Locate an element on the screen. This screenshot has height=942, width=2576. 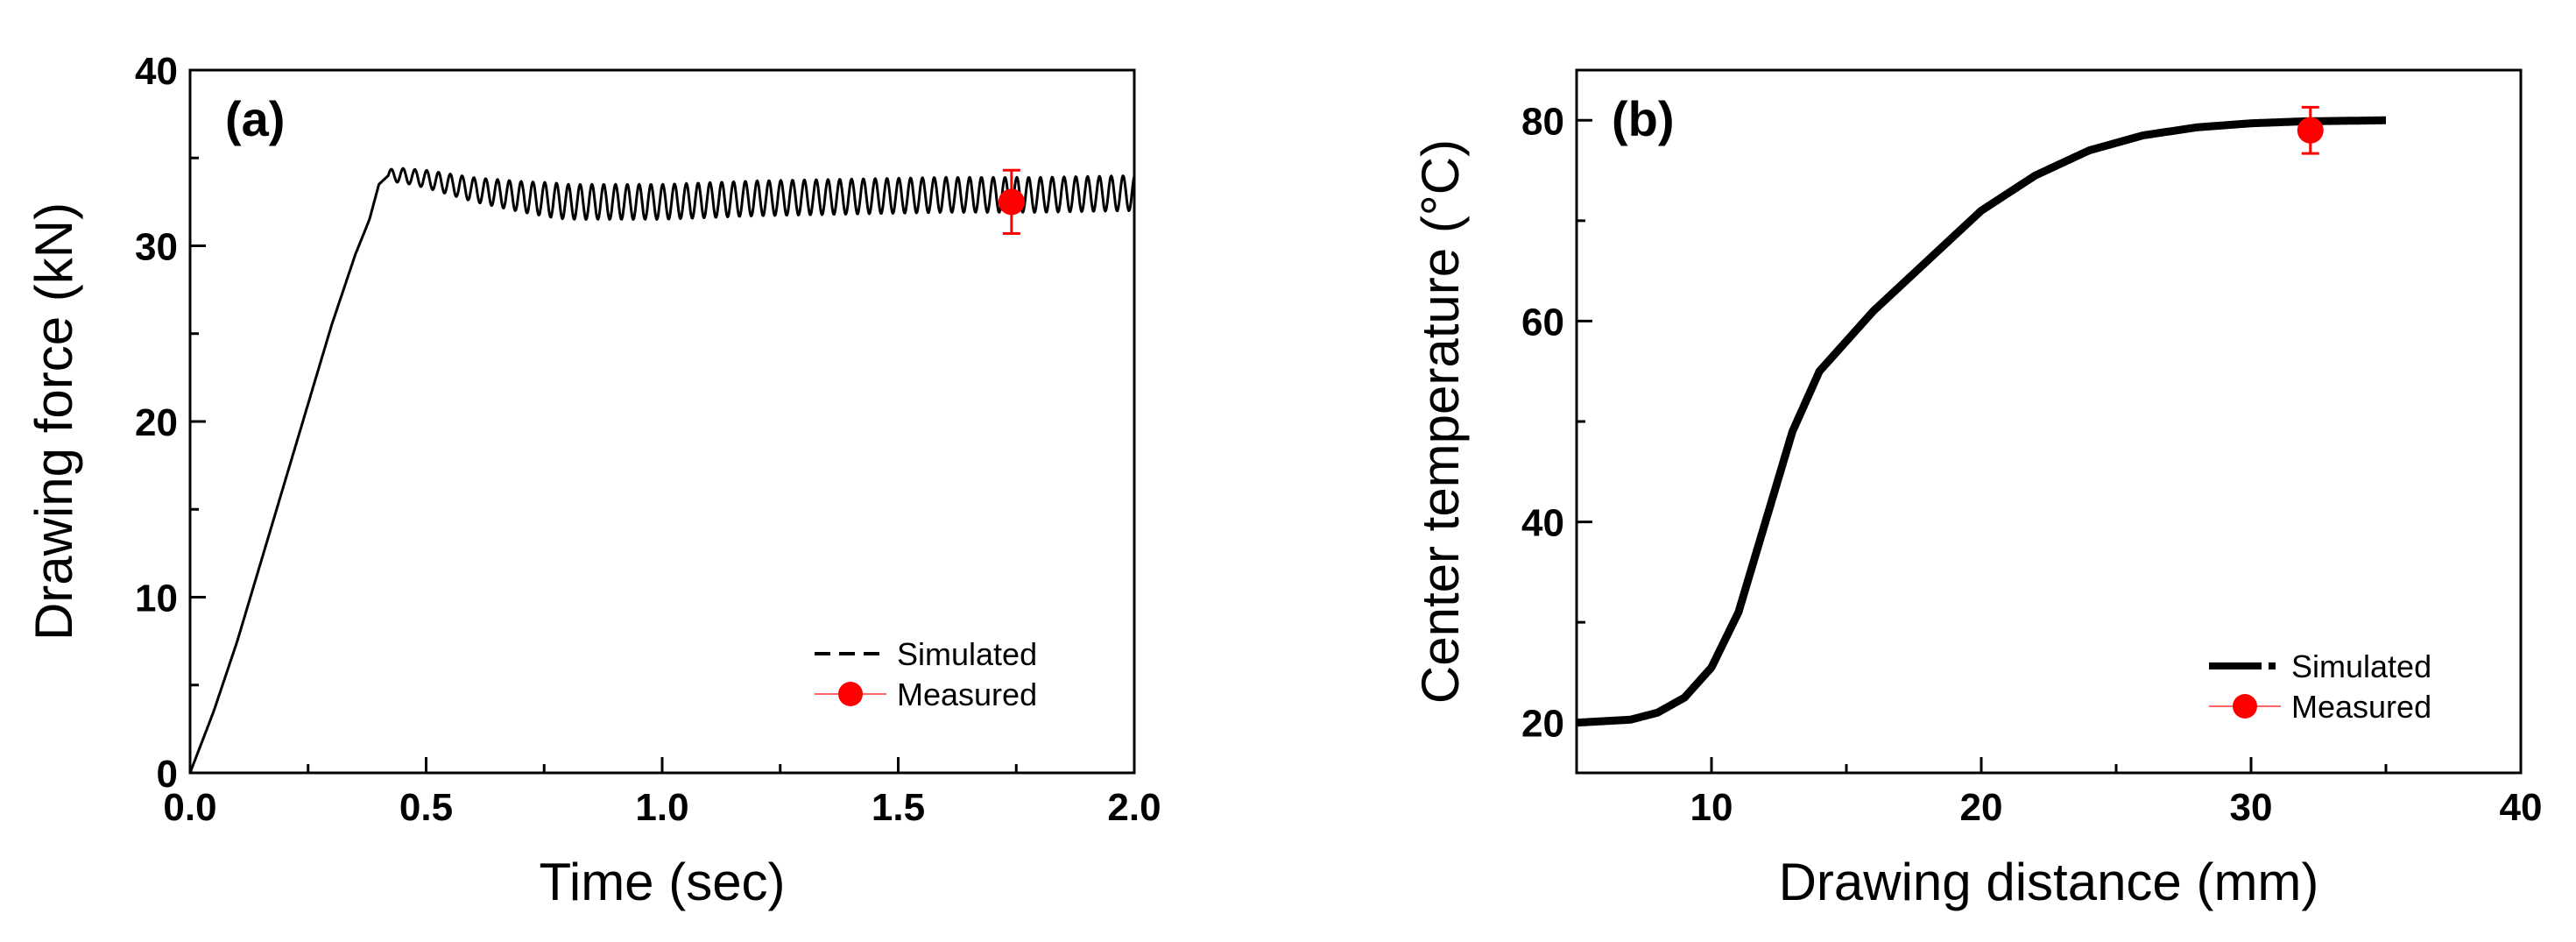
panel-b-xlabel: Drawing distance (mm) is located at coordinates (2049, 882).